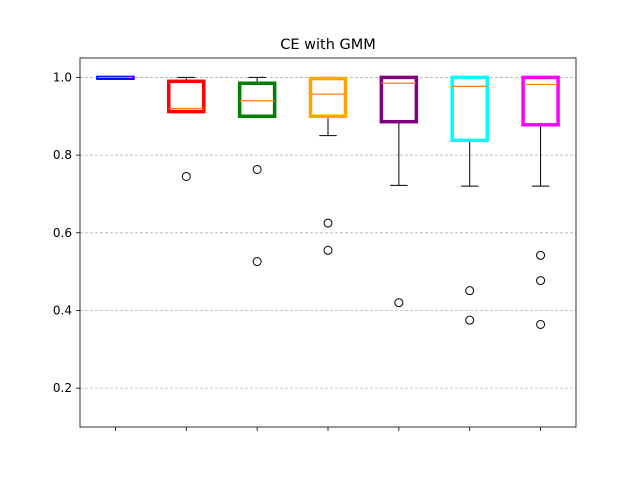 The image size is (640, 480). I want to click on y-tick-label: 0.8, so click(62, 155).